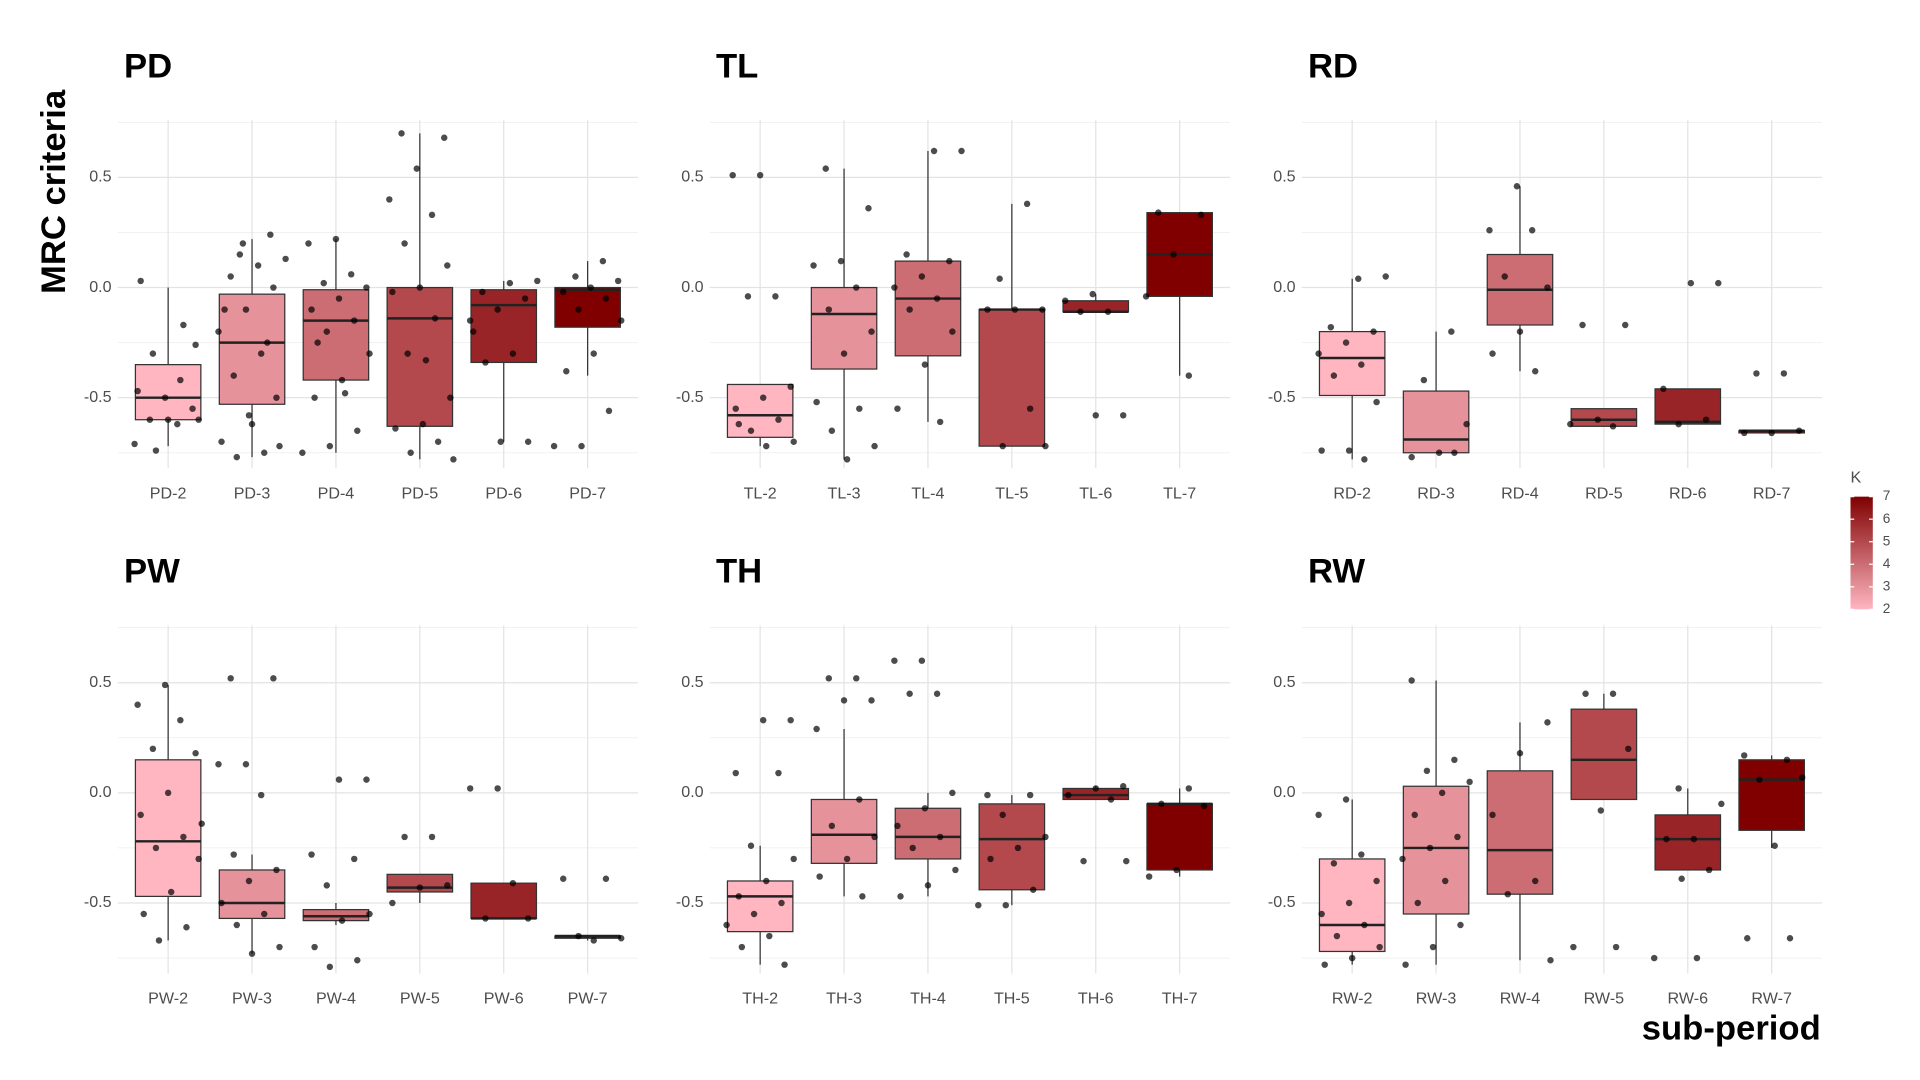  What do you see at coordinates (1887, 495) in the screenshot?
I see `legend-tick-label: 7` at bounding box center [1887, 495].